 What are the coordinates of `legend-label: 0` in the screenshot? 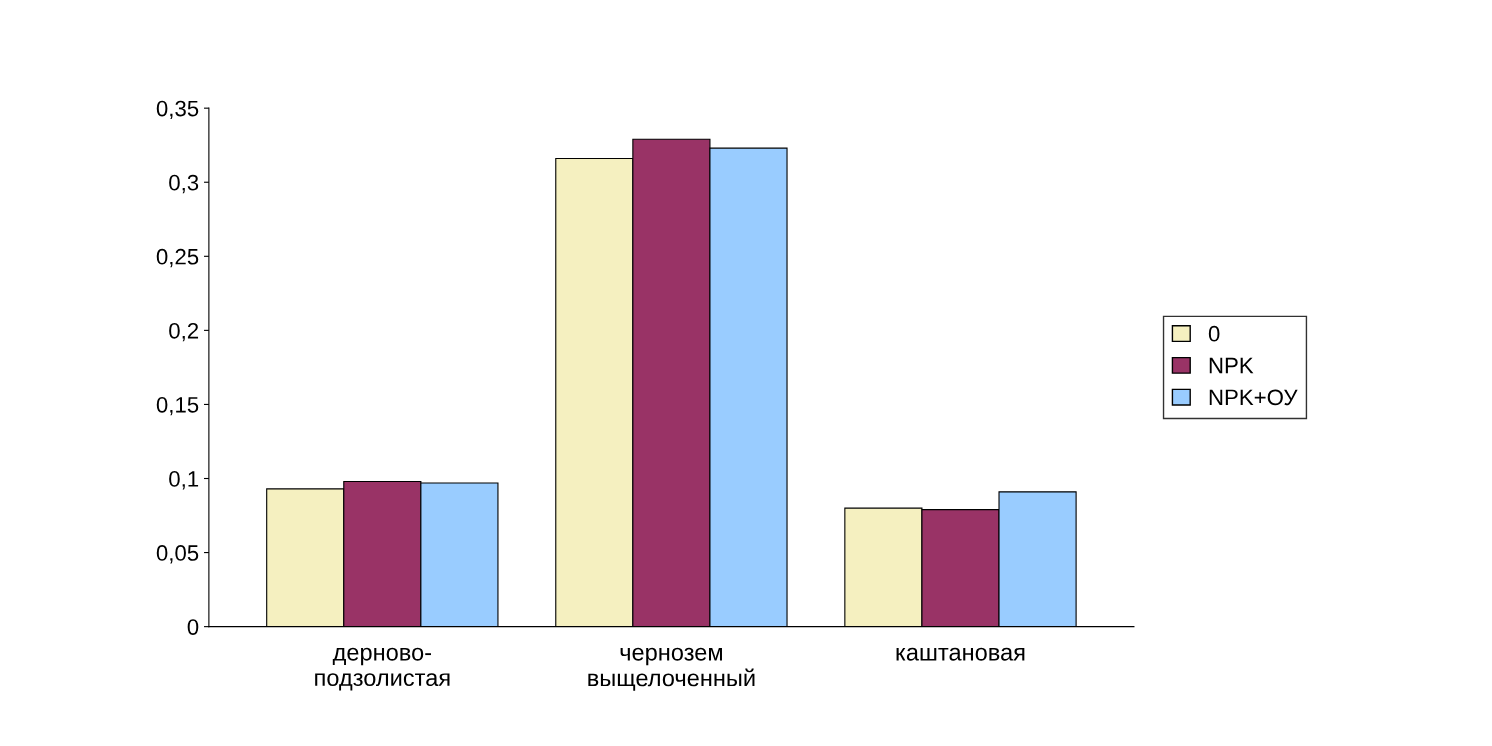 It's located at (1214, 333).